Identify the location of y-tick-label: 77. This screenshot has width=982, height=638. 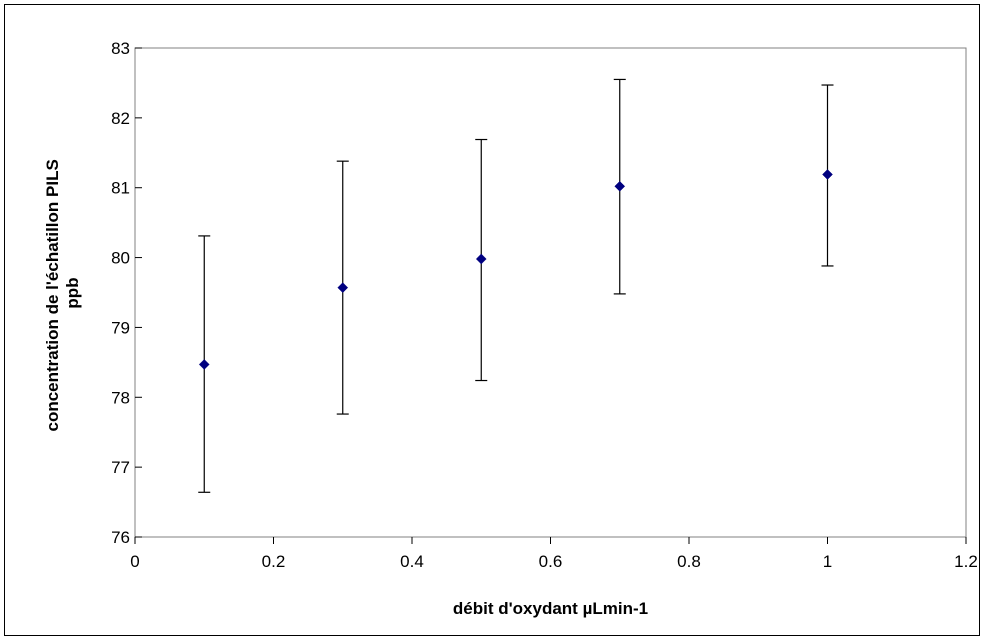
(120, 467).